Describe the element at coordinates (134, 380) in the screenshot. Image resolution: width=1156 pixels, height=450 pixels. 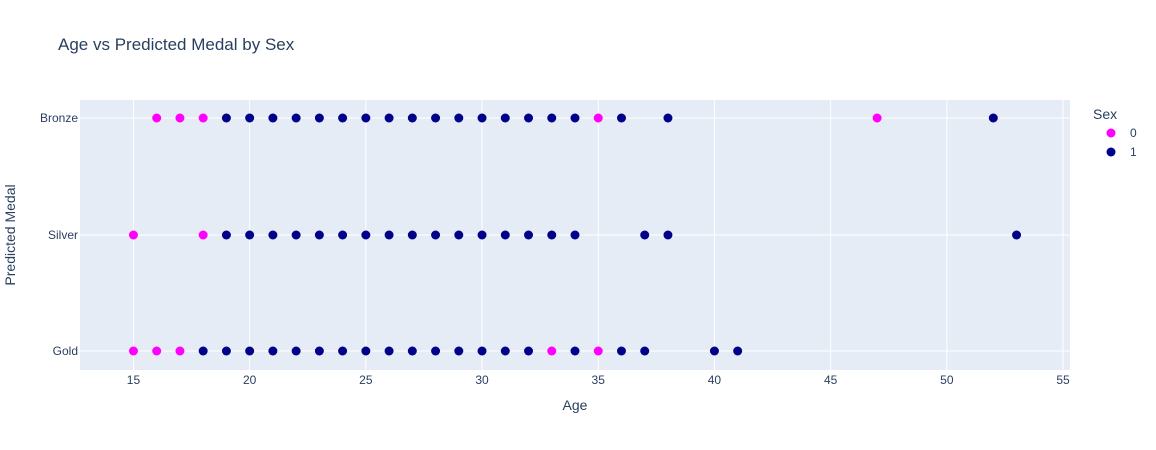
I see `x-tick-label: 15` at that location.